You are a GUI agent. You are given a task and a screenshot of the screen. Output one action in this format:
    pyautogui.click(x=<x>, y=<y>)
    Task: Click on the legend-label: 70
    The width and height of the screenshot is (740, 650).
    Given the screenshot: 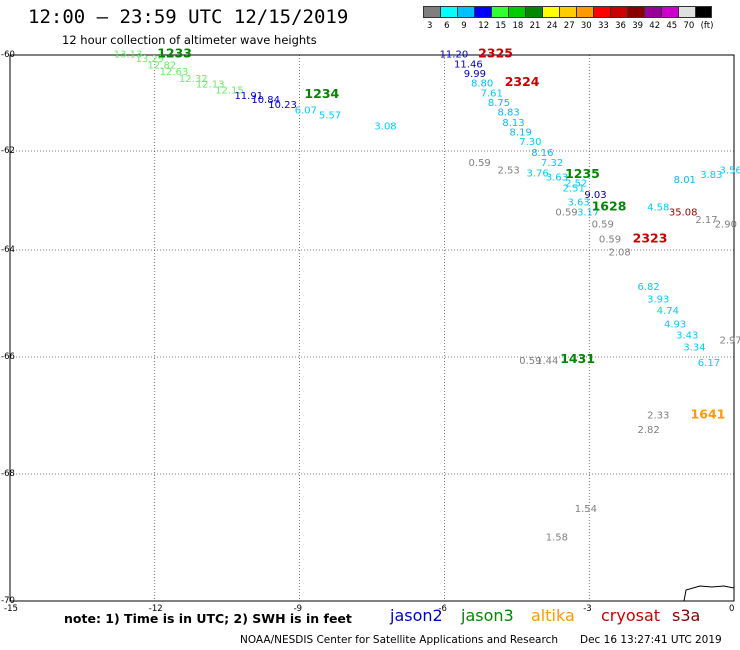 What is the action you would take?
    pyautogui.click(x=689, y=26)
    